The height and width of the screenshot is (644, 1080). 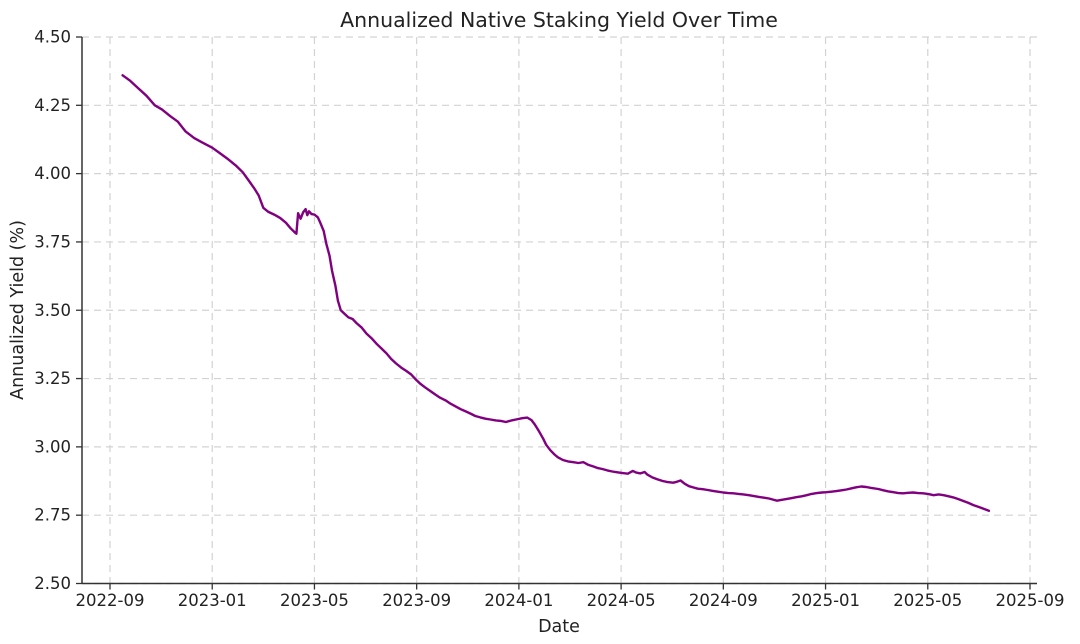 I want to click on x-tick-label: 2023-05, so click(x=314, y=600).